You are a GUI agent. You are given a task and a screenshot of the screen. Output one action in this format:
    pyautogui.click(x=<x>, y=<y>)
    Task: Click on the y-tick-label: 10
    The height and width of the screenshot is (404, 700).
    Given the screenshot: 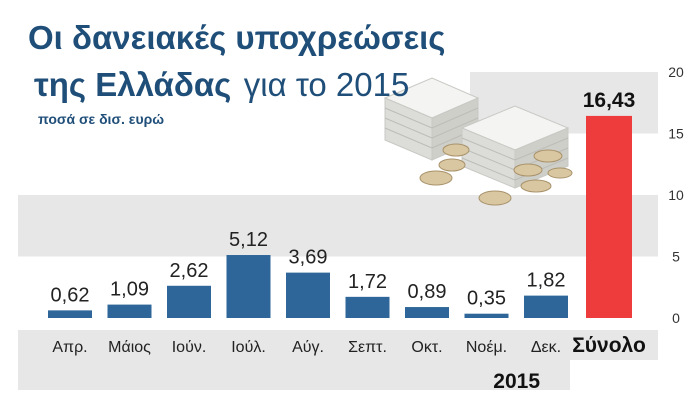 What is the action you would take?
    pyautogui.click(x=676, y=195)
    